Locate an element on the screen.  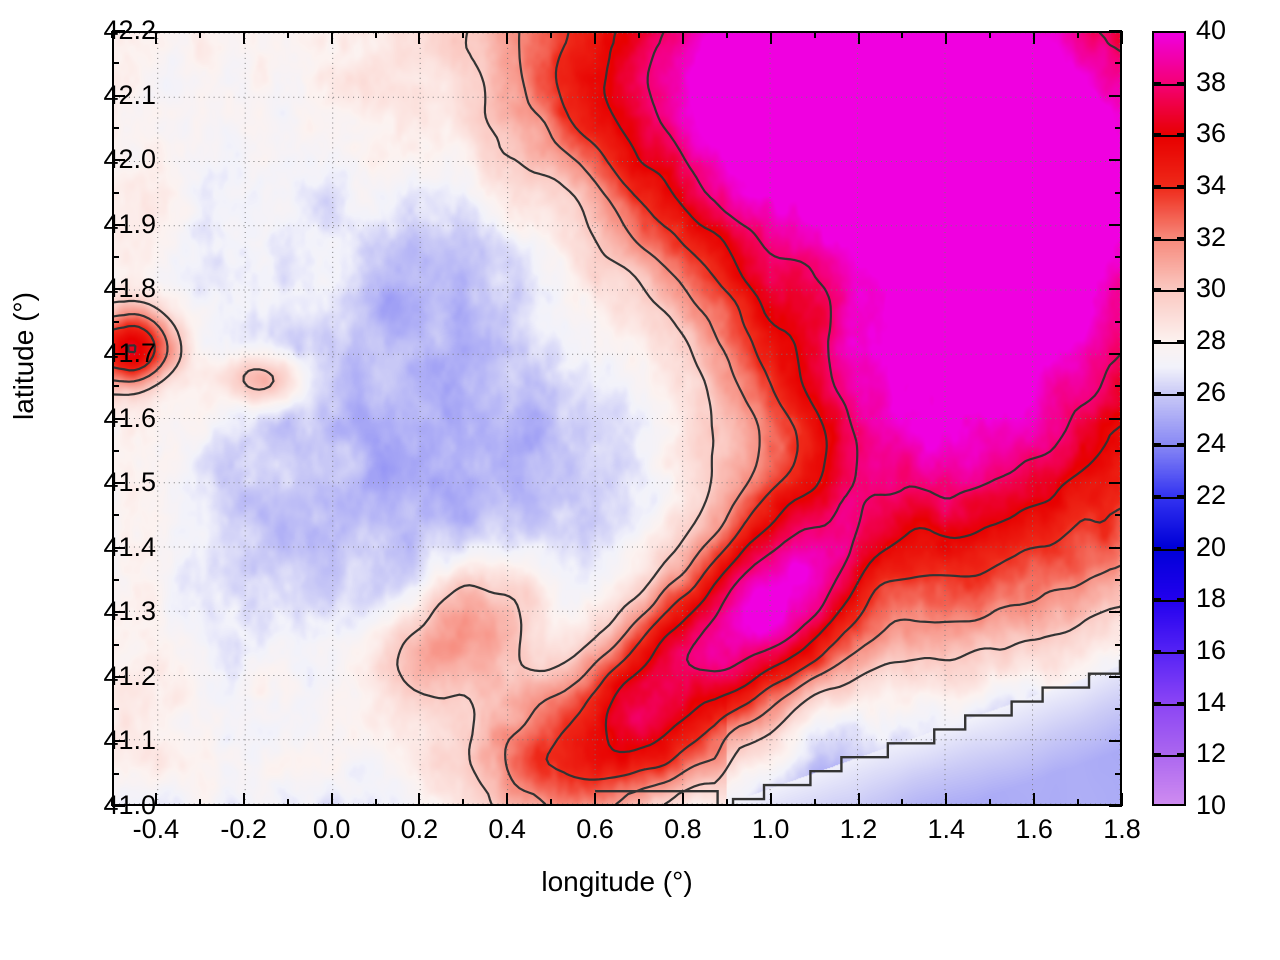
colorbar is located at coordinates (1169, 418).